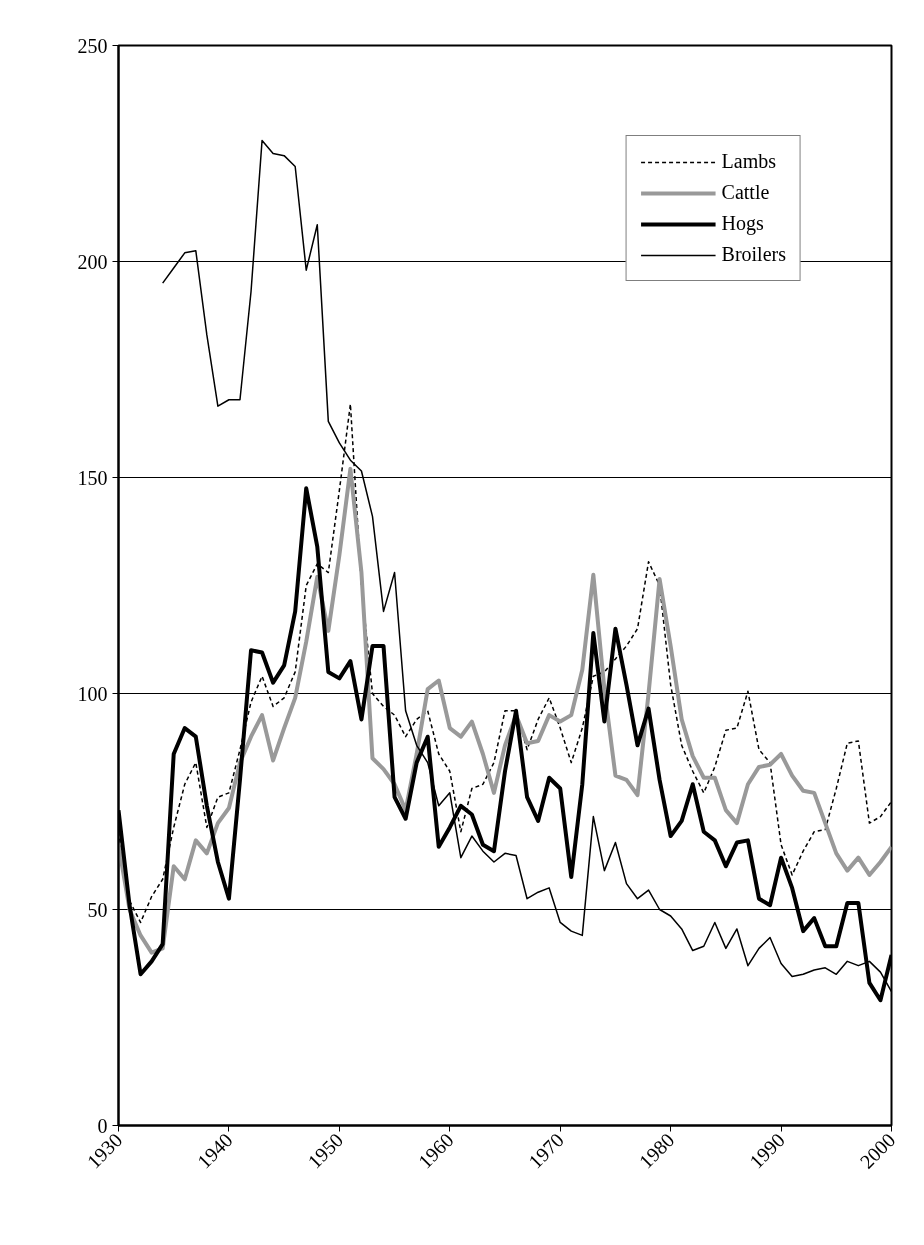 Image resolution: width=924 pixels, height=1245 pixels. What do you see at coordinates (753, 254) in the screenshot?
I see `legend-label: Broilers` at bounding box center [753, 254].